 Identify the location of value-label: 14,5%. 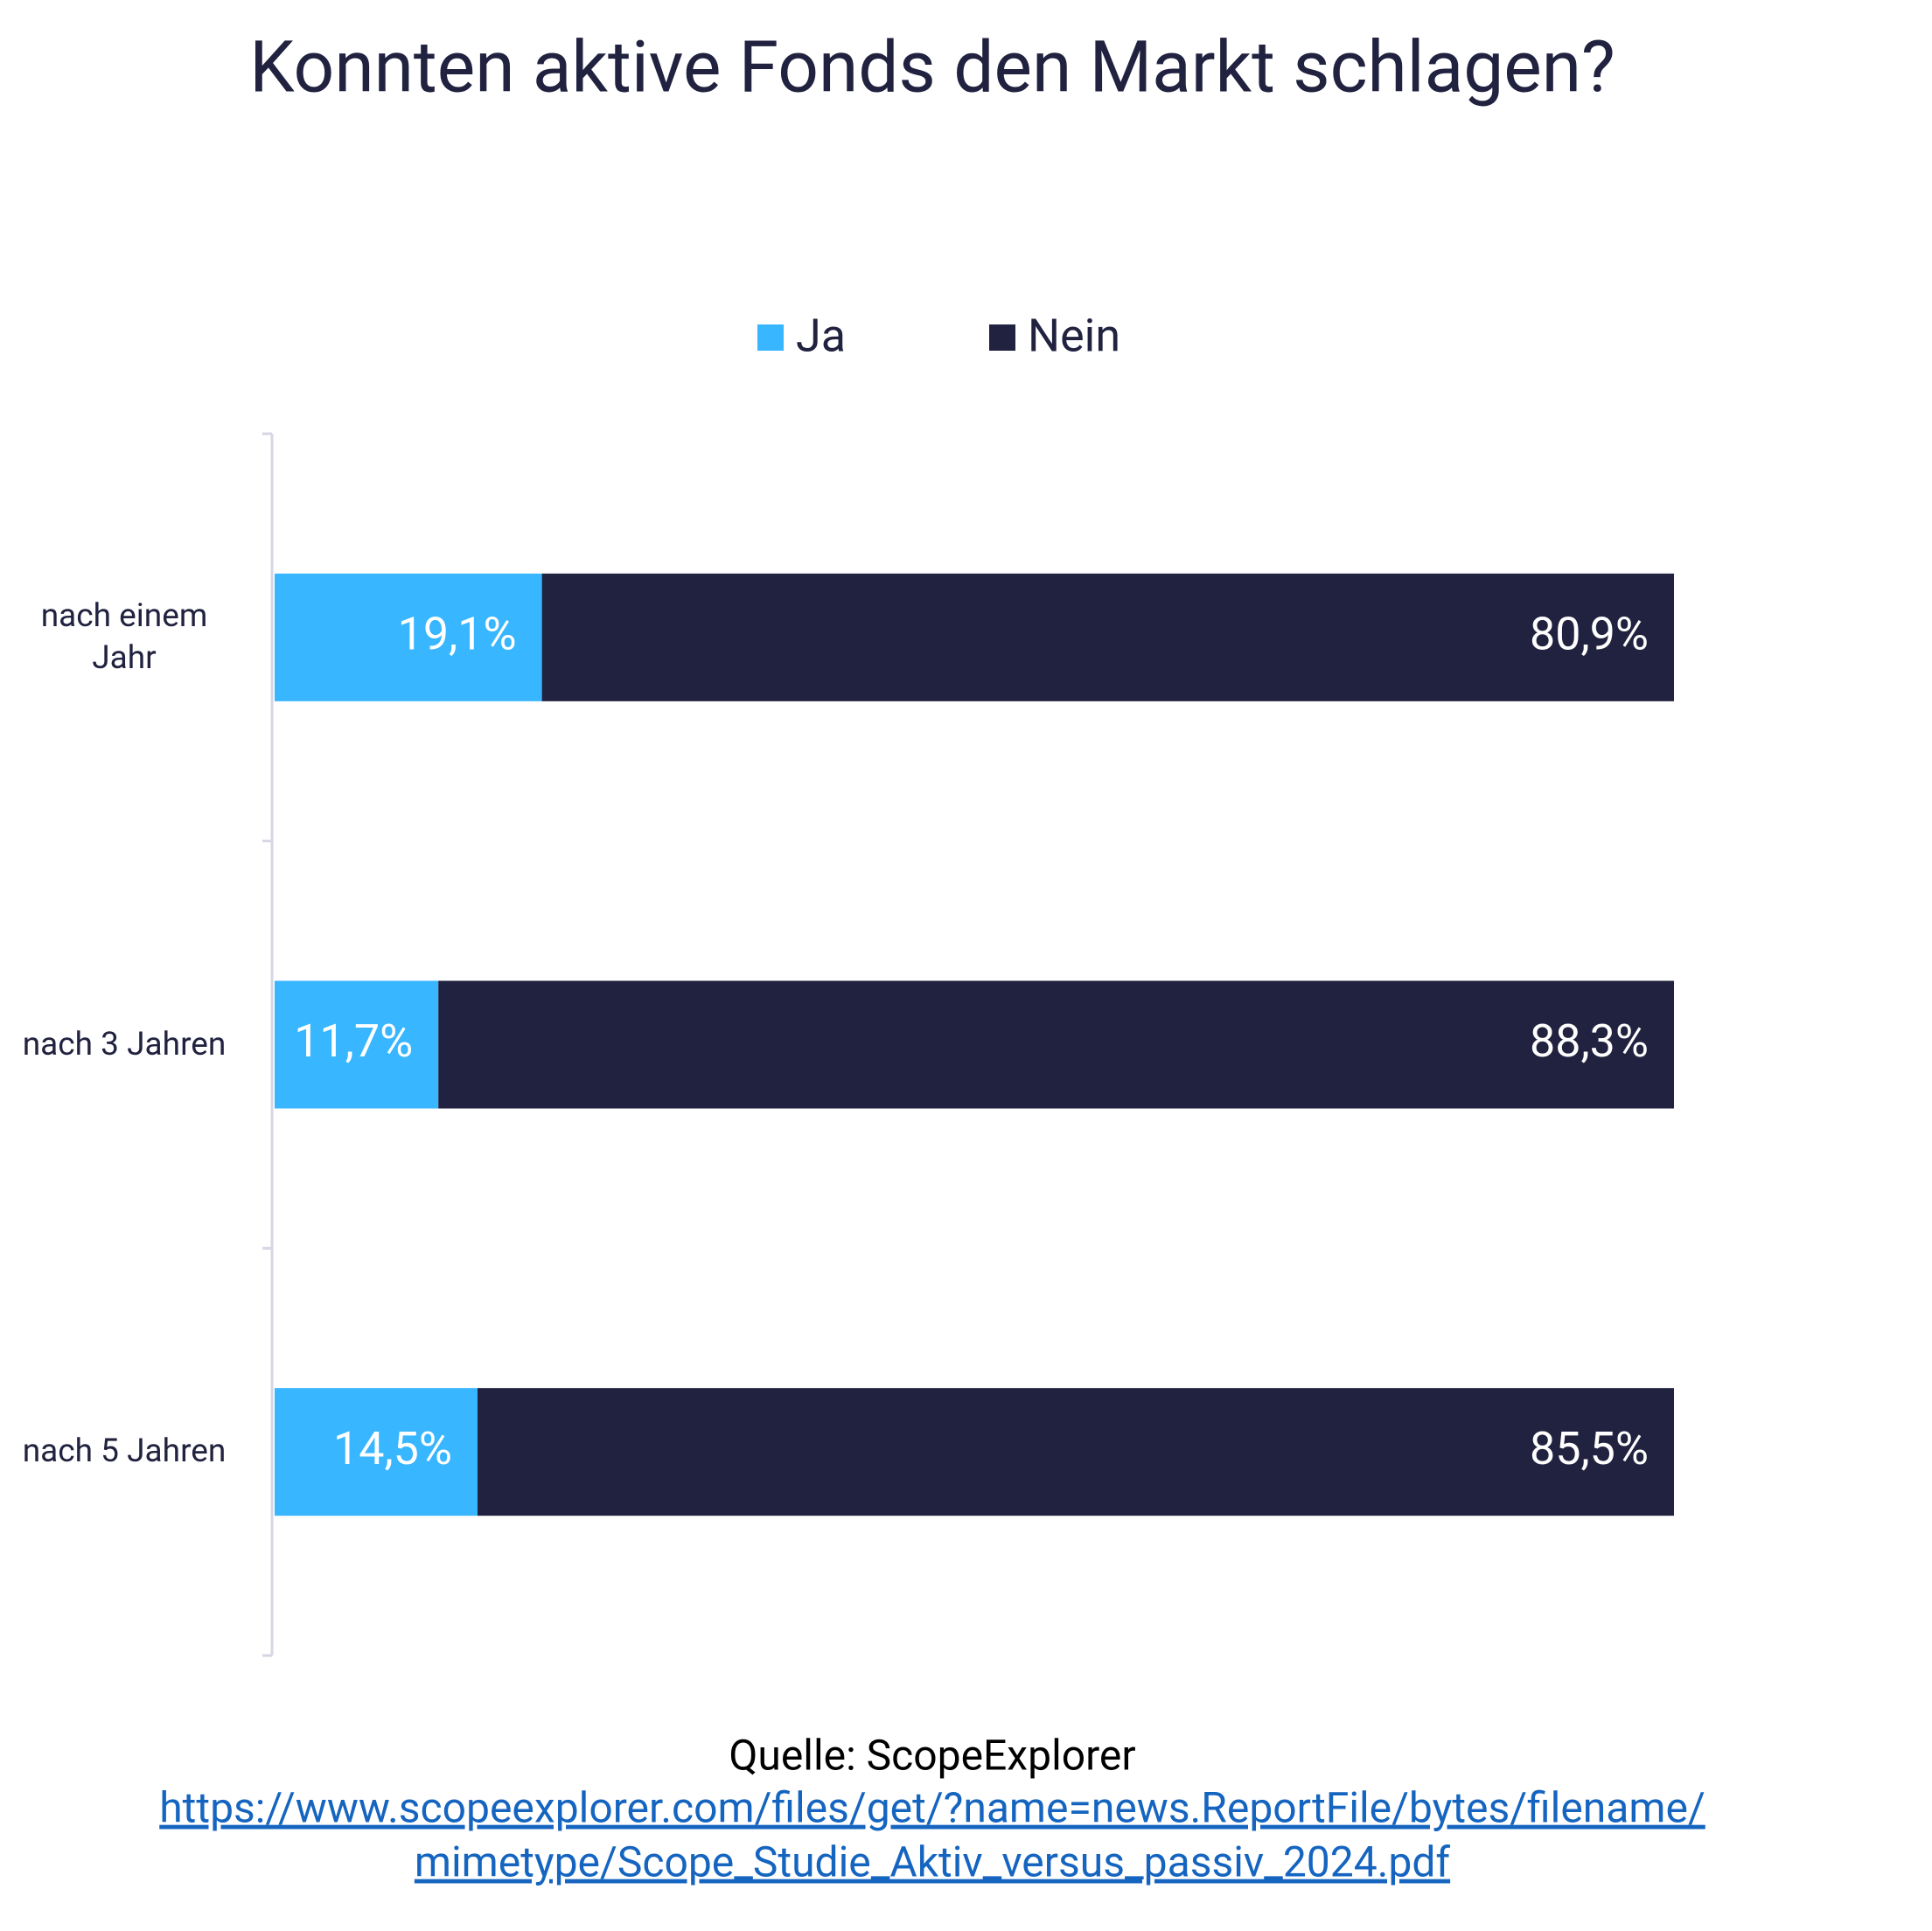
(392, 1449).